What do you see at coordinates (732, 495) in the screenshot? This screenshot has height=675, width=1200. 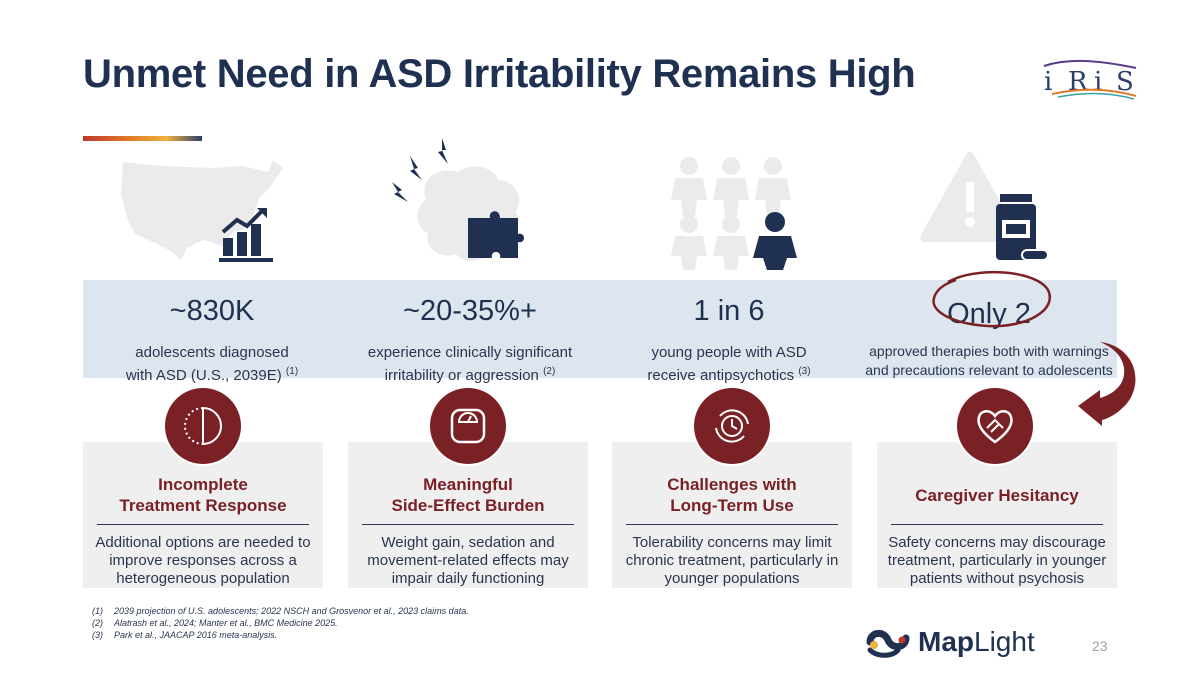 I see `card-title: Challenges with Long-Term Use` at bounding box center [732, 495].